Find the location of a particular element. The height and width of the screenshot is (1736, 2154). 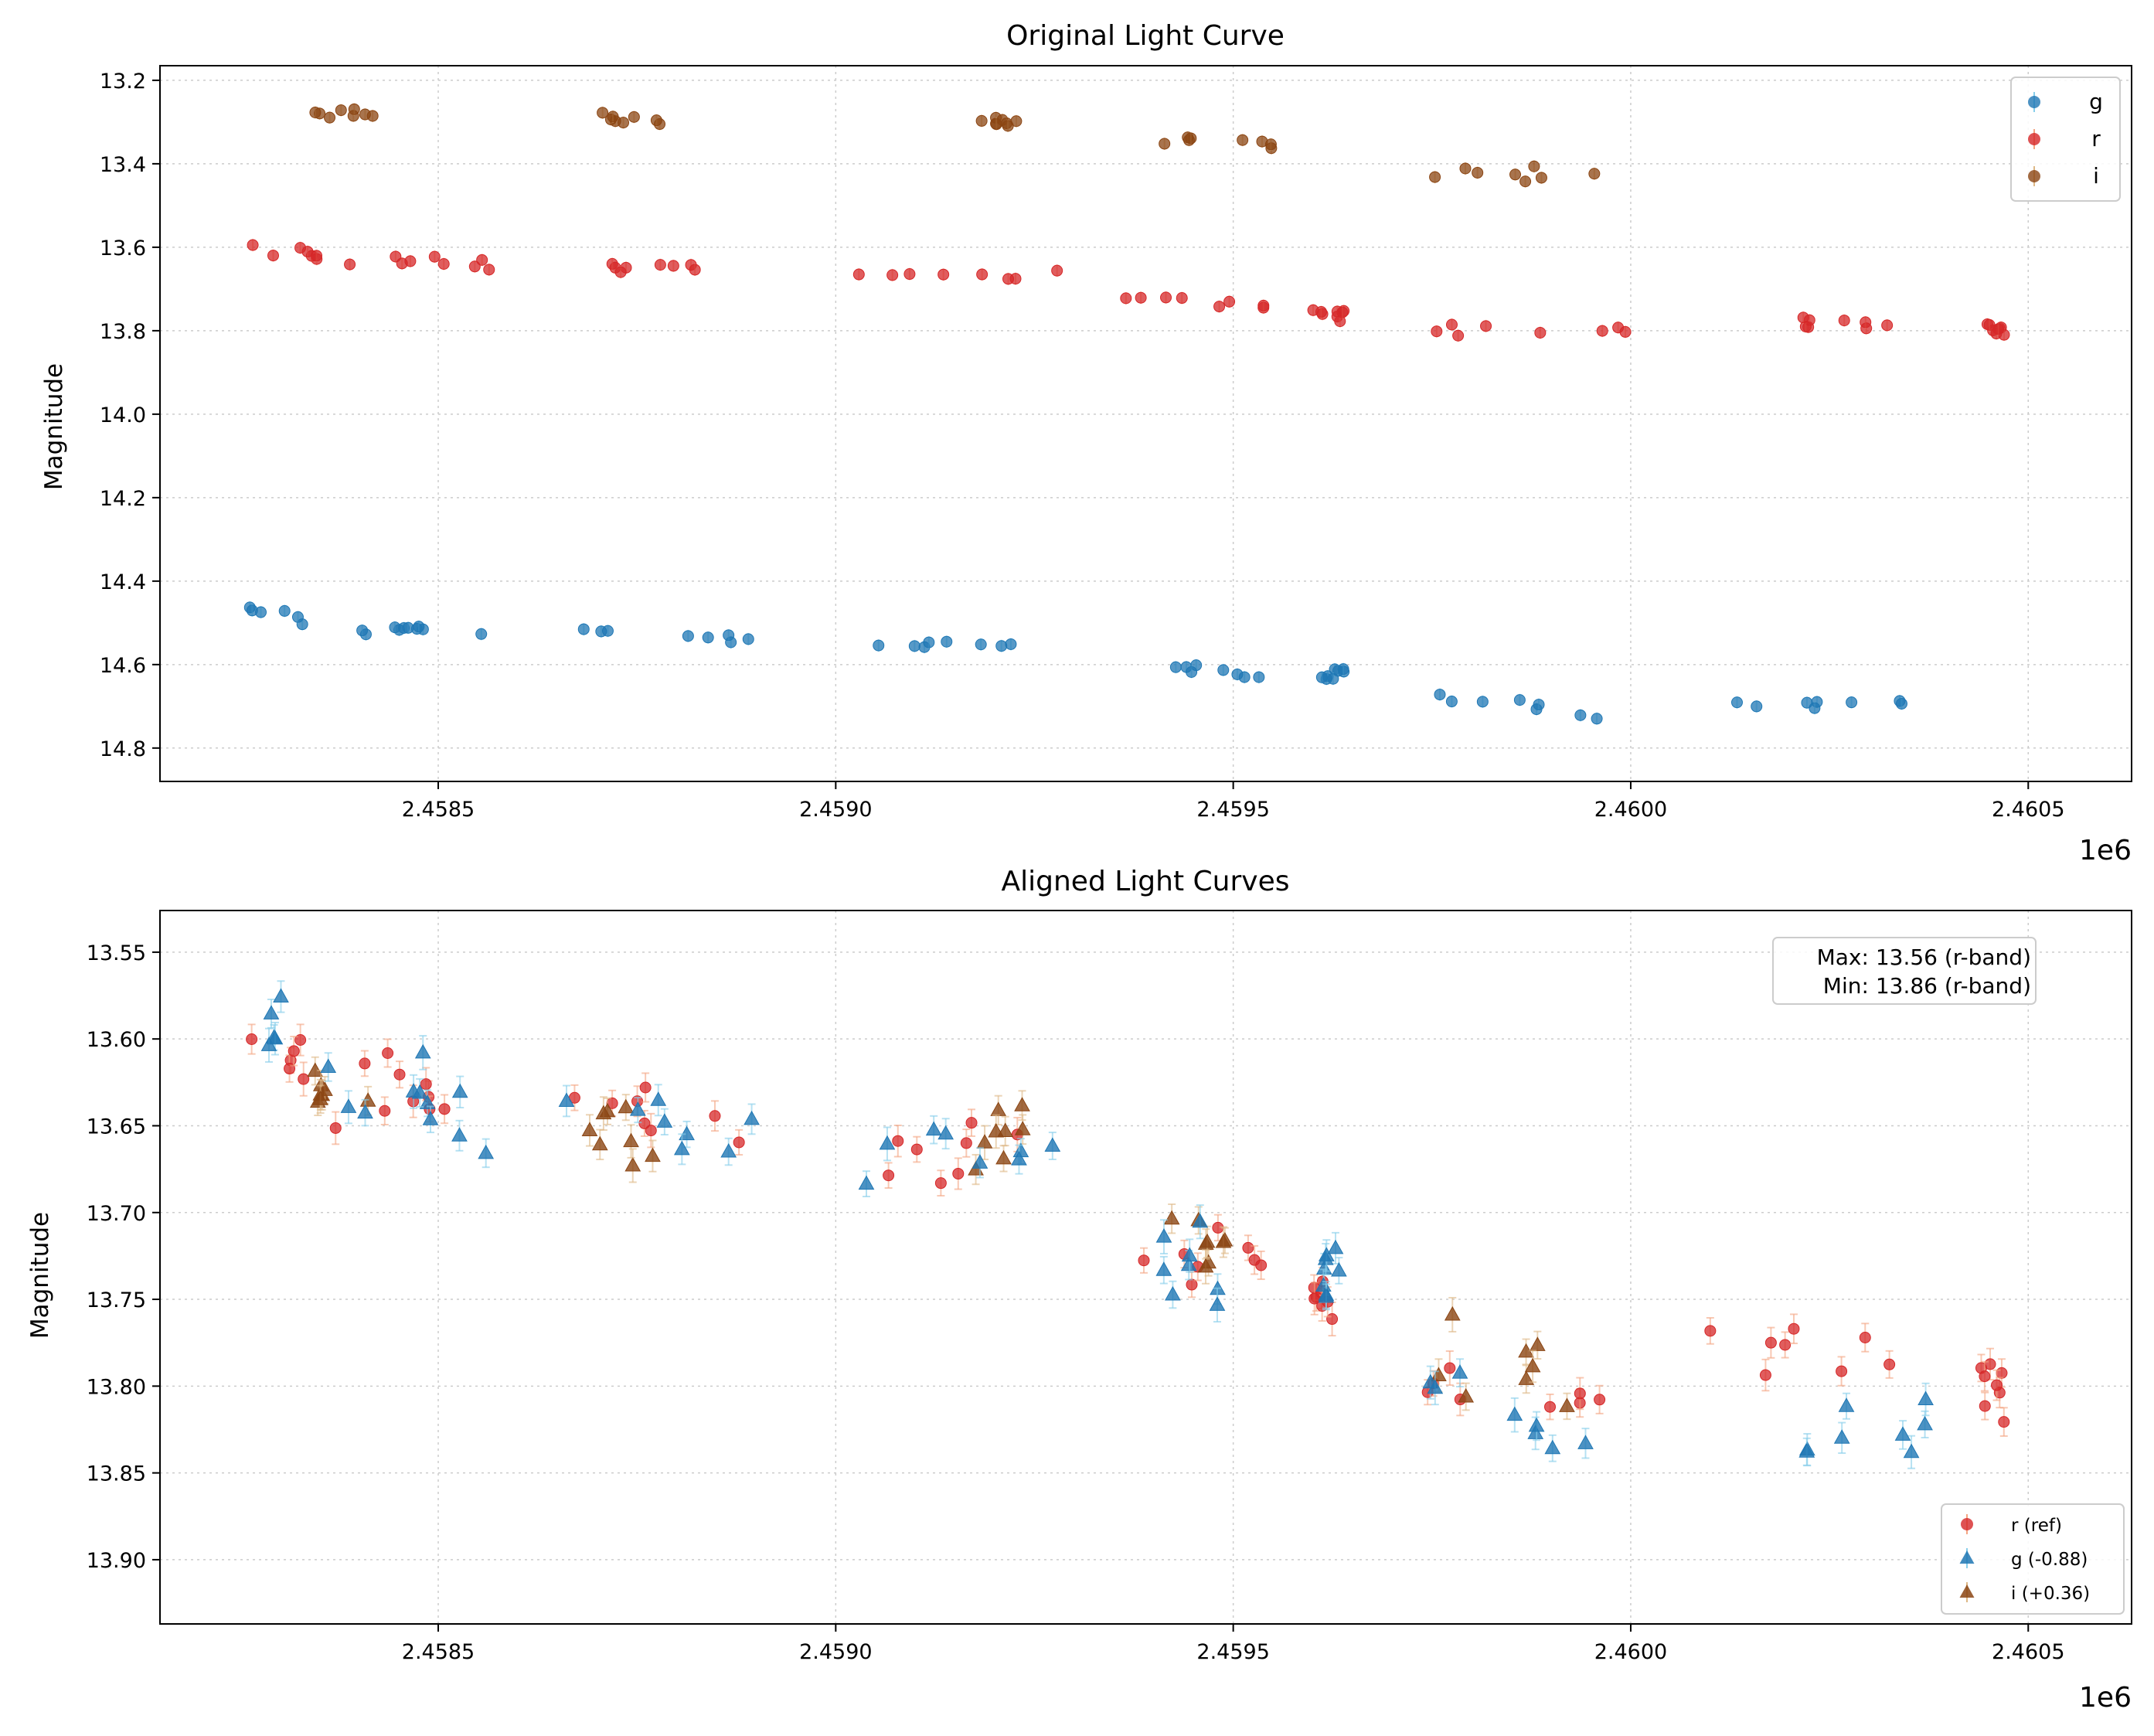

chart-title: Original Light Curve is located at coordinates (1145, 36).